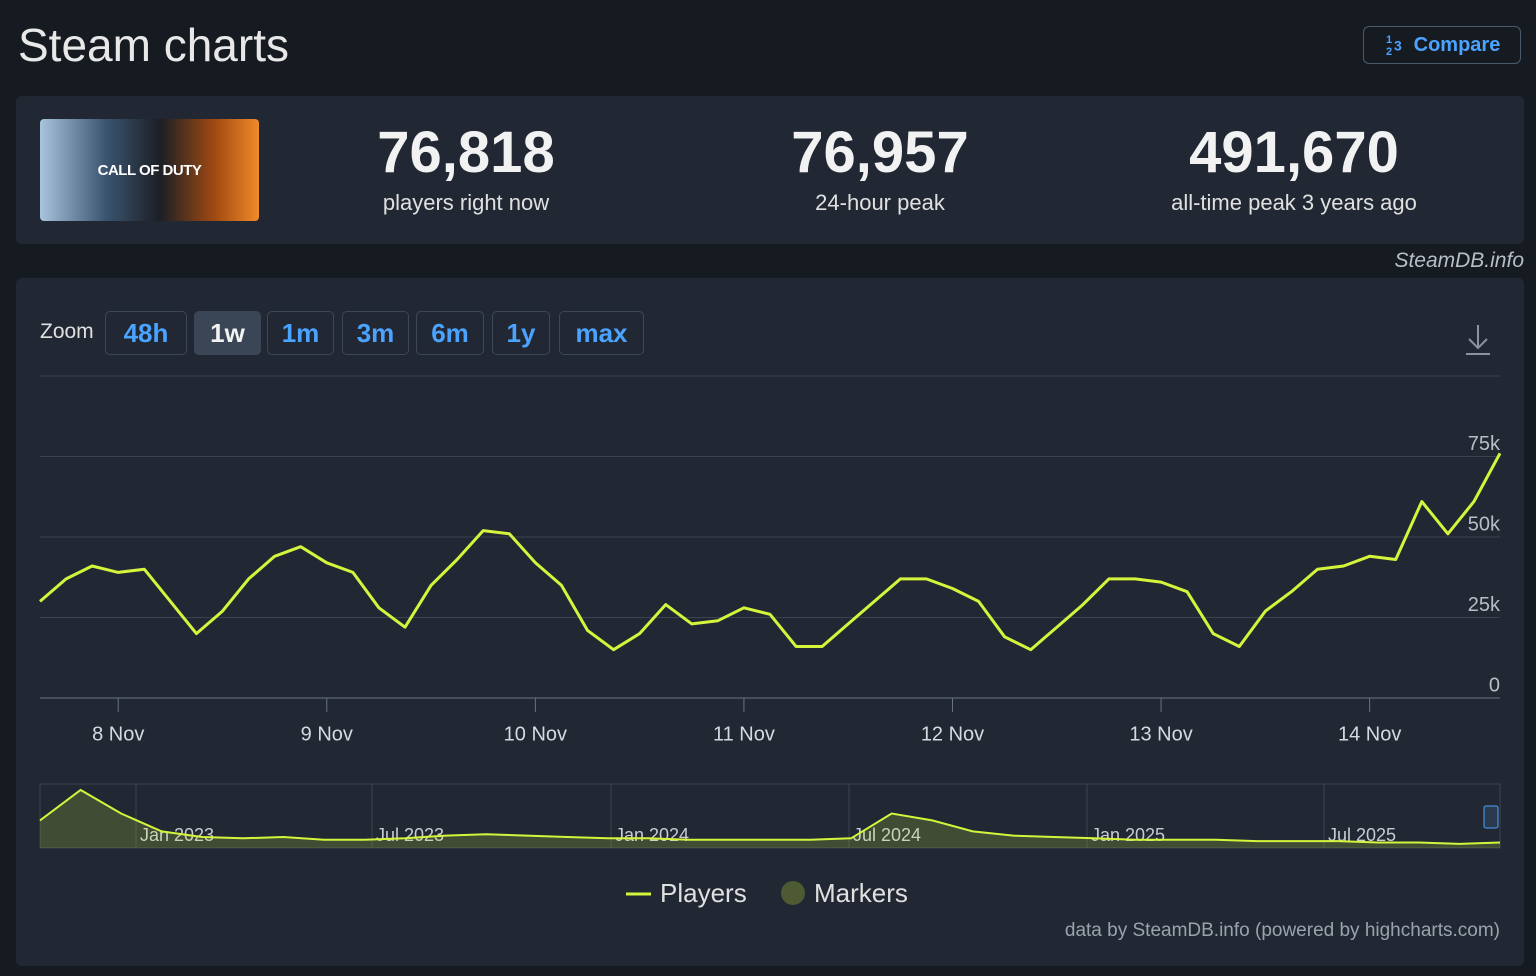 This screenshot has height=976, width=1536. Describe the element at coordinates (880, 202) in the screenshot. I see `stat-label: 24-hour peak` at that location.